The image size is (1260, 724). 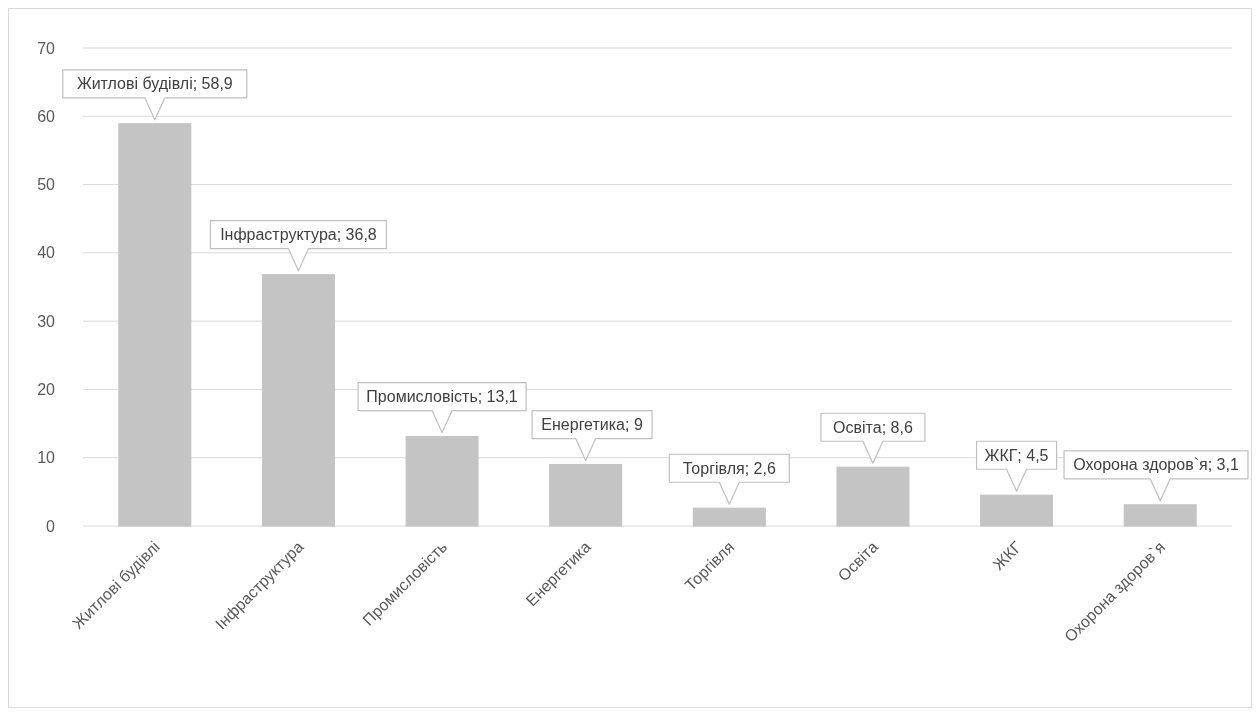 I want to click on data-label: Освіта; 8,6, so click(x=873, y=427).